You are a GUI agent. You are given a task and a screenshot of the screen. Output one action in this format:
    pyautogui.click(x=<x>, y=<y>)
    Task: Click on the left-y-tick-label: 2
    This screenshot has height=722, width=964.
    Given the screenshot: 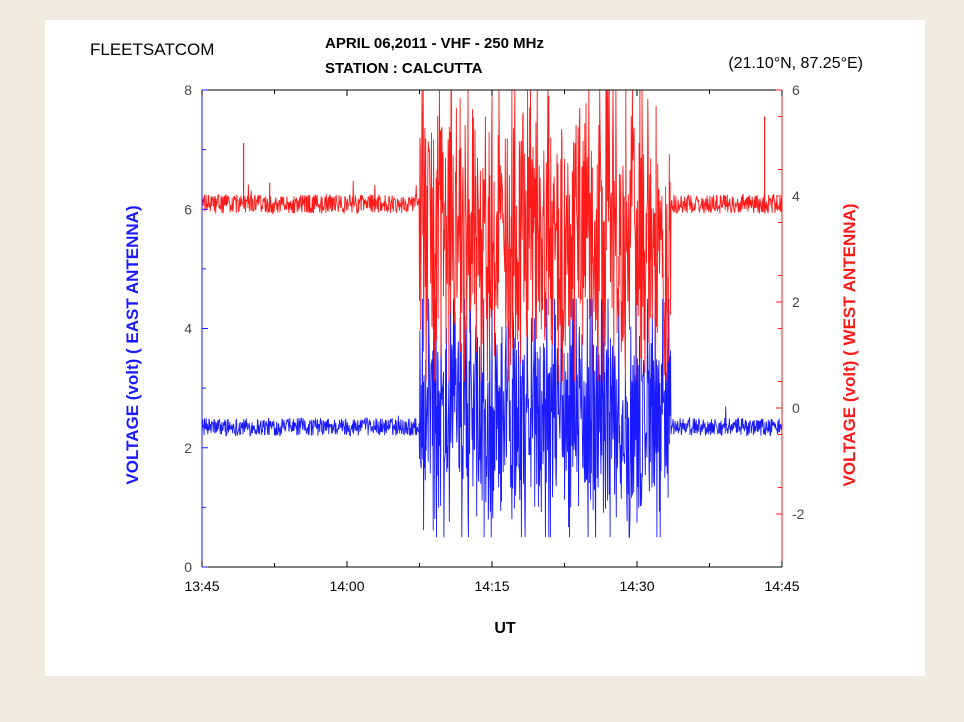 What is the action you would take?
    pyautogui.click(x=188, y=448)
    